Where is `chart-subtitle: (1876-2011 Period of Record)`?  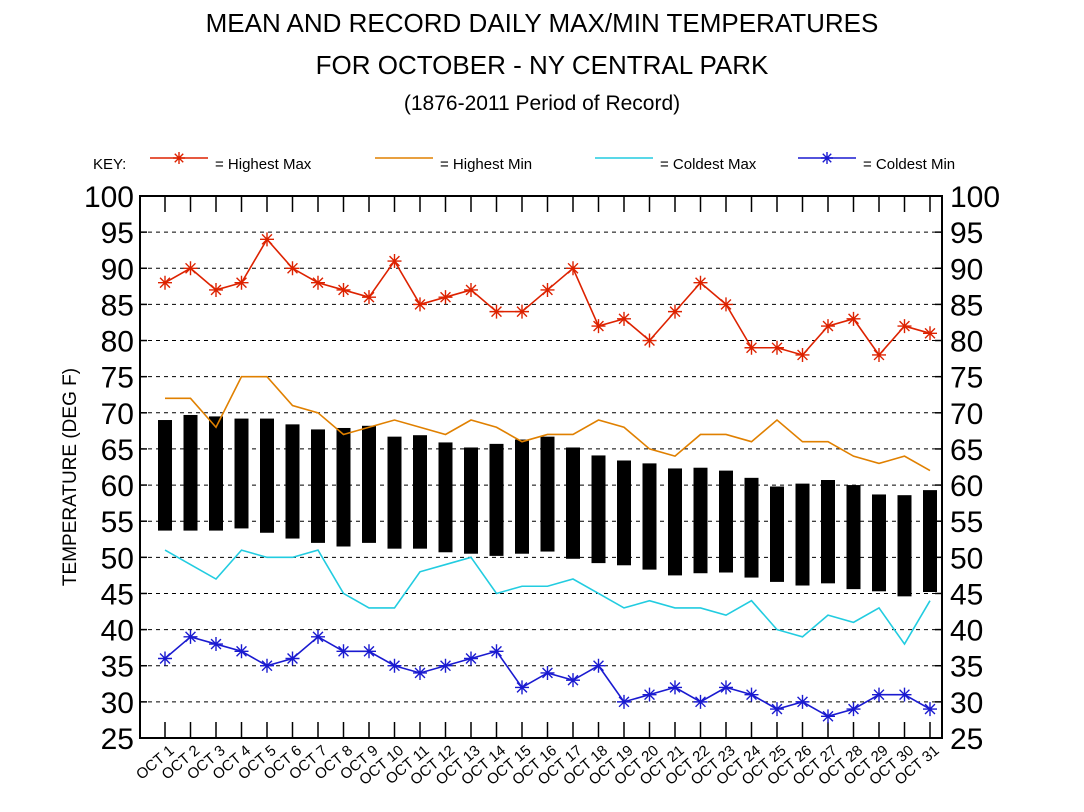 chart-subtitle: (1876-2011 Period of Record) is located at coordinates (542, 103).